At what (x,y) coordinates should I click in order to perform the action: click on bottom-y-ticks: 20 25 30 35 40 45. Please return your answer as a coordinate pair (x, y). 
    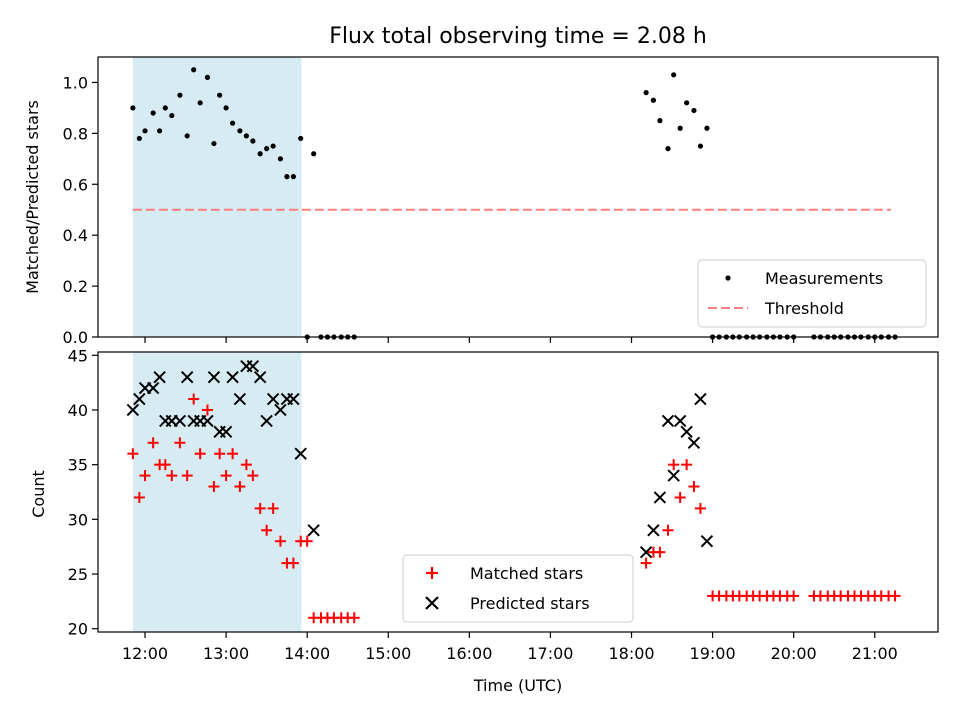
    Looking at the image, I should click on (83, 492).